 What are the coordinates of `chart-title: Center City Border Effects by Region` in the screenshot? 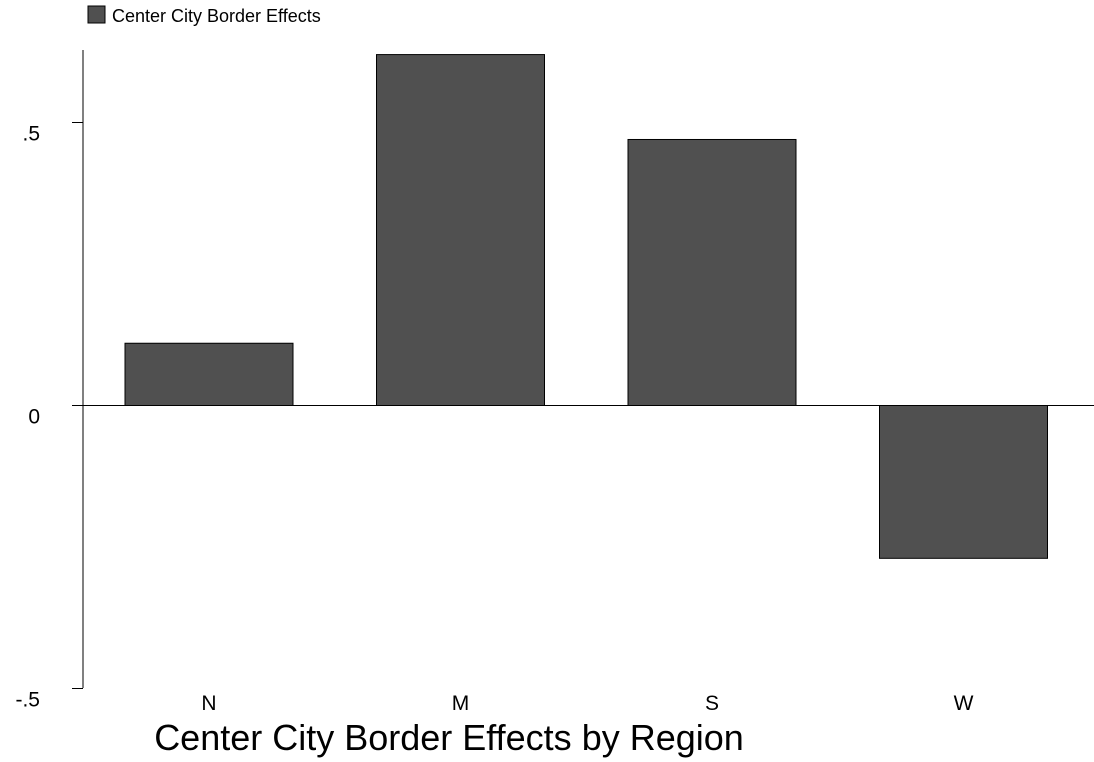 It's located at (449, 737).